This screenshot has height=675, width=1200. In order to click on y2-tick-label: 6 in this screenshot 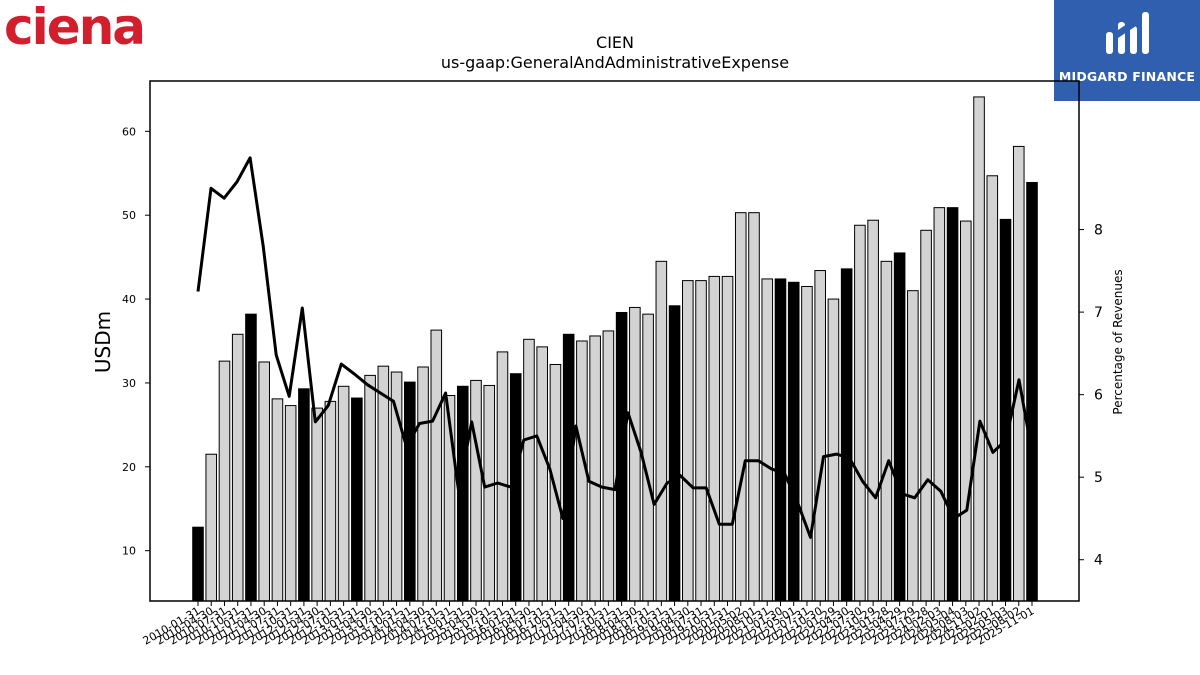, I will do `click(1098, 396)`.